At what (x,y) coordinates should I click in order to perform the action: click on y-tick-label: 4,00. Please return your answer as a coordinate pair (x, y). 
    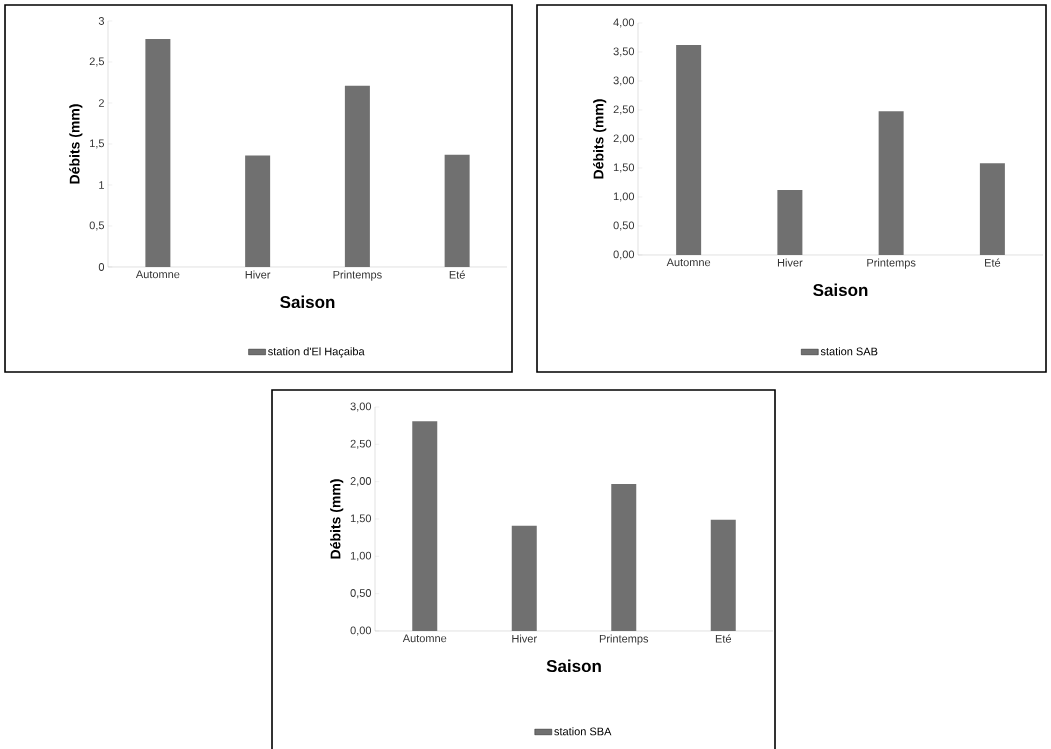
    Looking at the image, I should click on (624, 23).